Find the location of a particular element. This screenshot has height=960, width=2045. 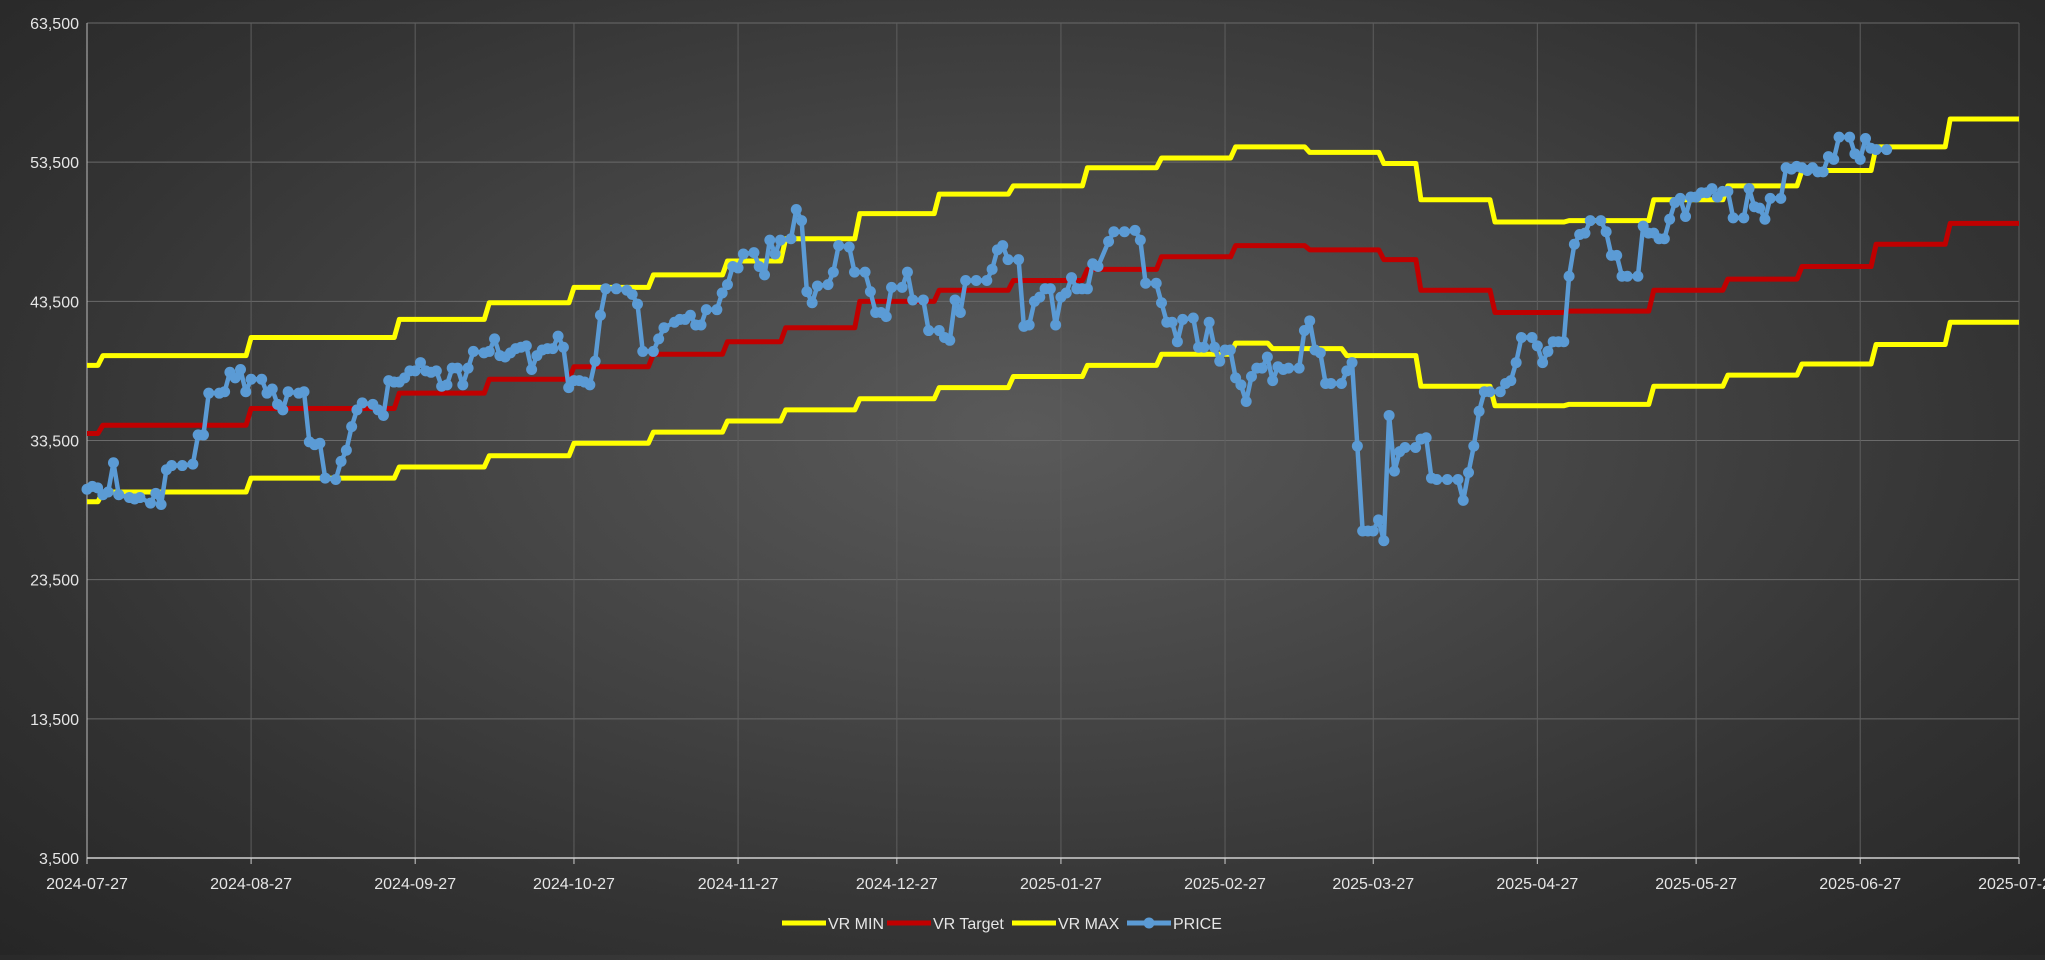

x-tick-label: 2025-01-27 is located at coordinates (1061, 884).